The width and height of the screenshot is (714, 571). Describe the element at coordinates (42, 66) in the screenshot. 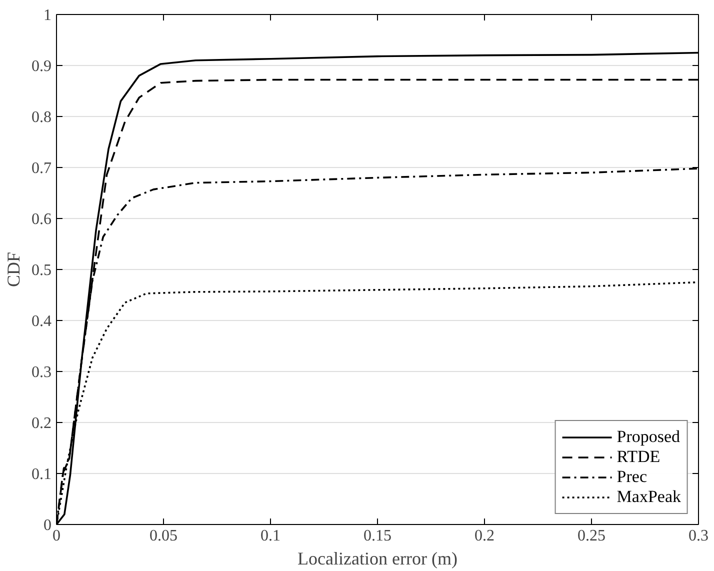

I see `y-tick-label: 0.9` at that location.